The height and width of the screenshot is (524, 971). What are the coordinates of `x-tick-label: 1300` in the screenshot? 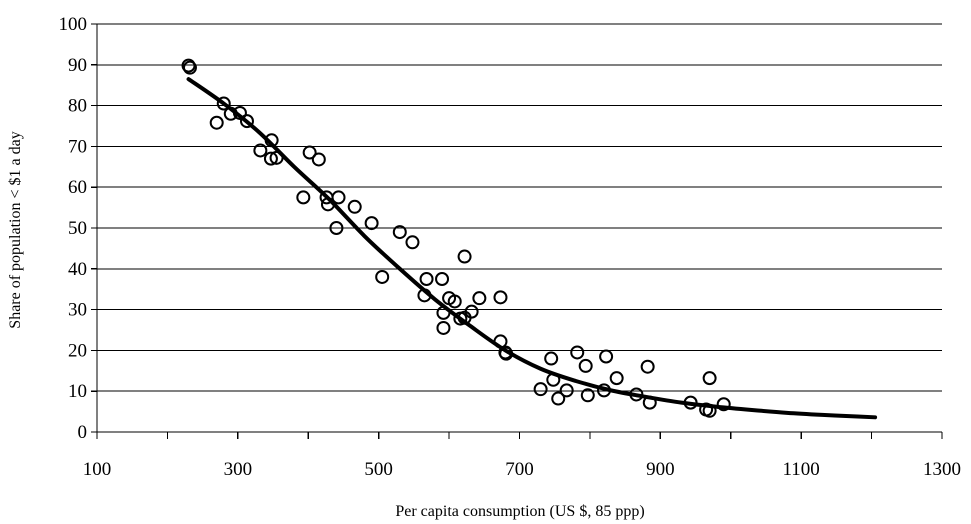 It's located at (942, 469).